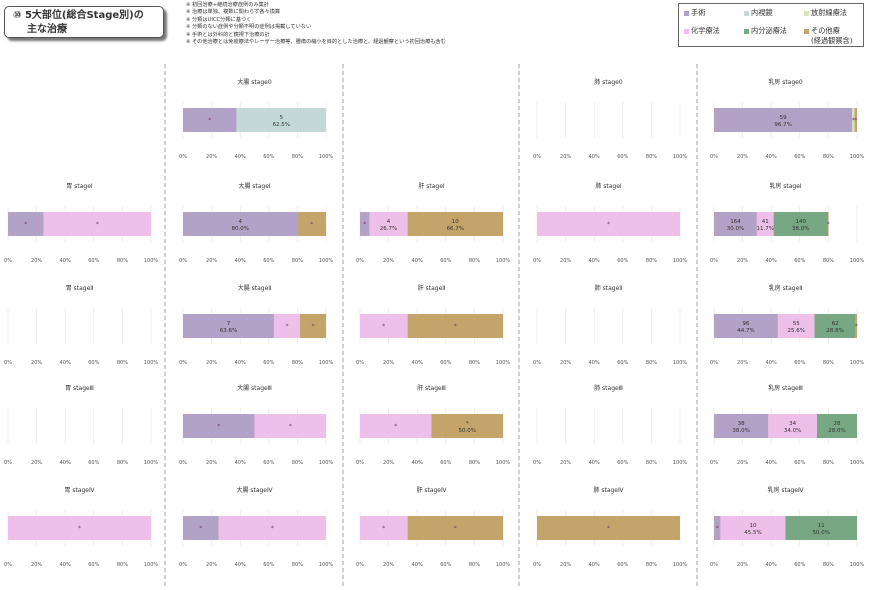 This screenshot has width=870, height=590. I want to click on data-label-percent: 96.7%, so click(782, 125).